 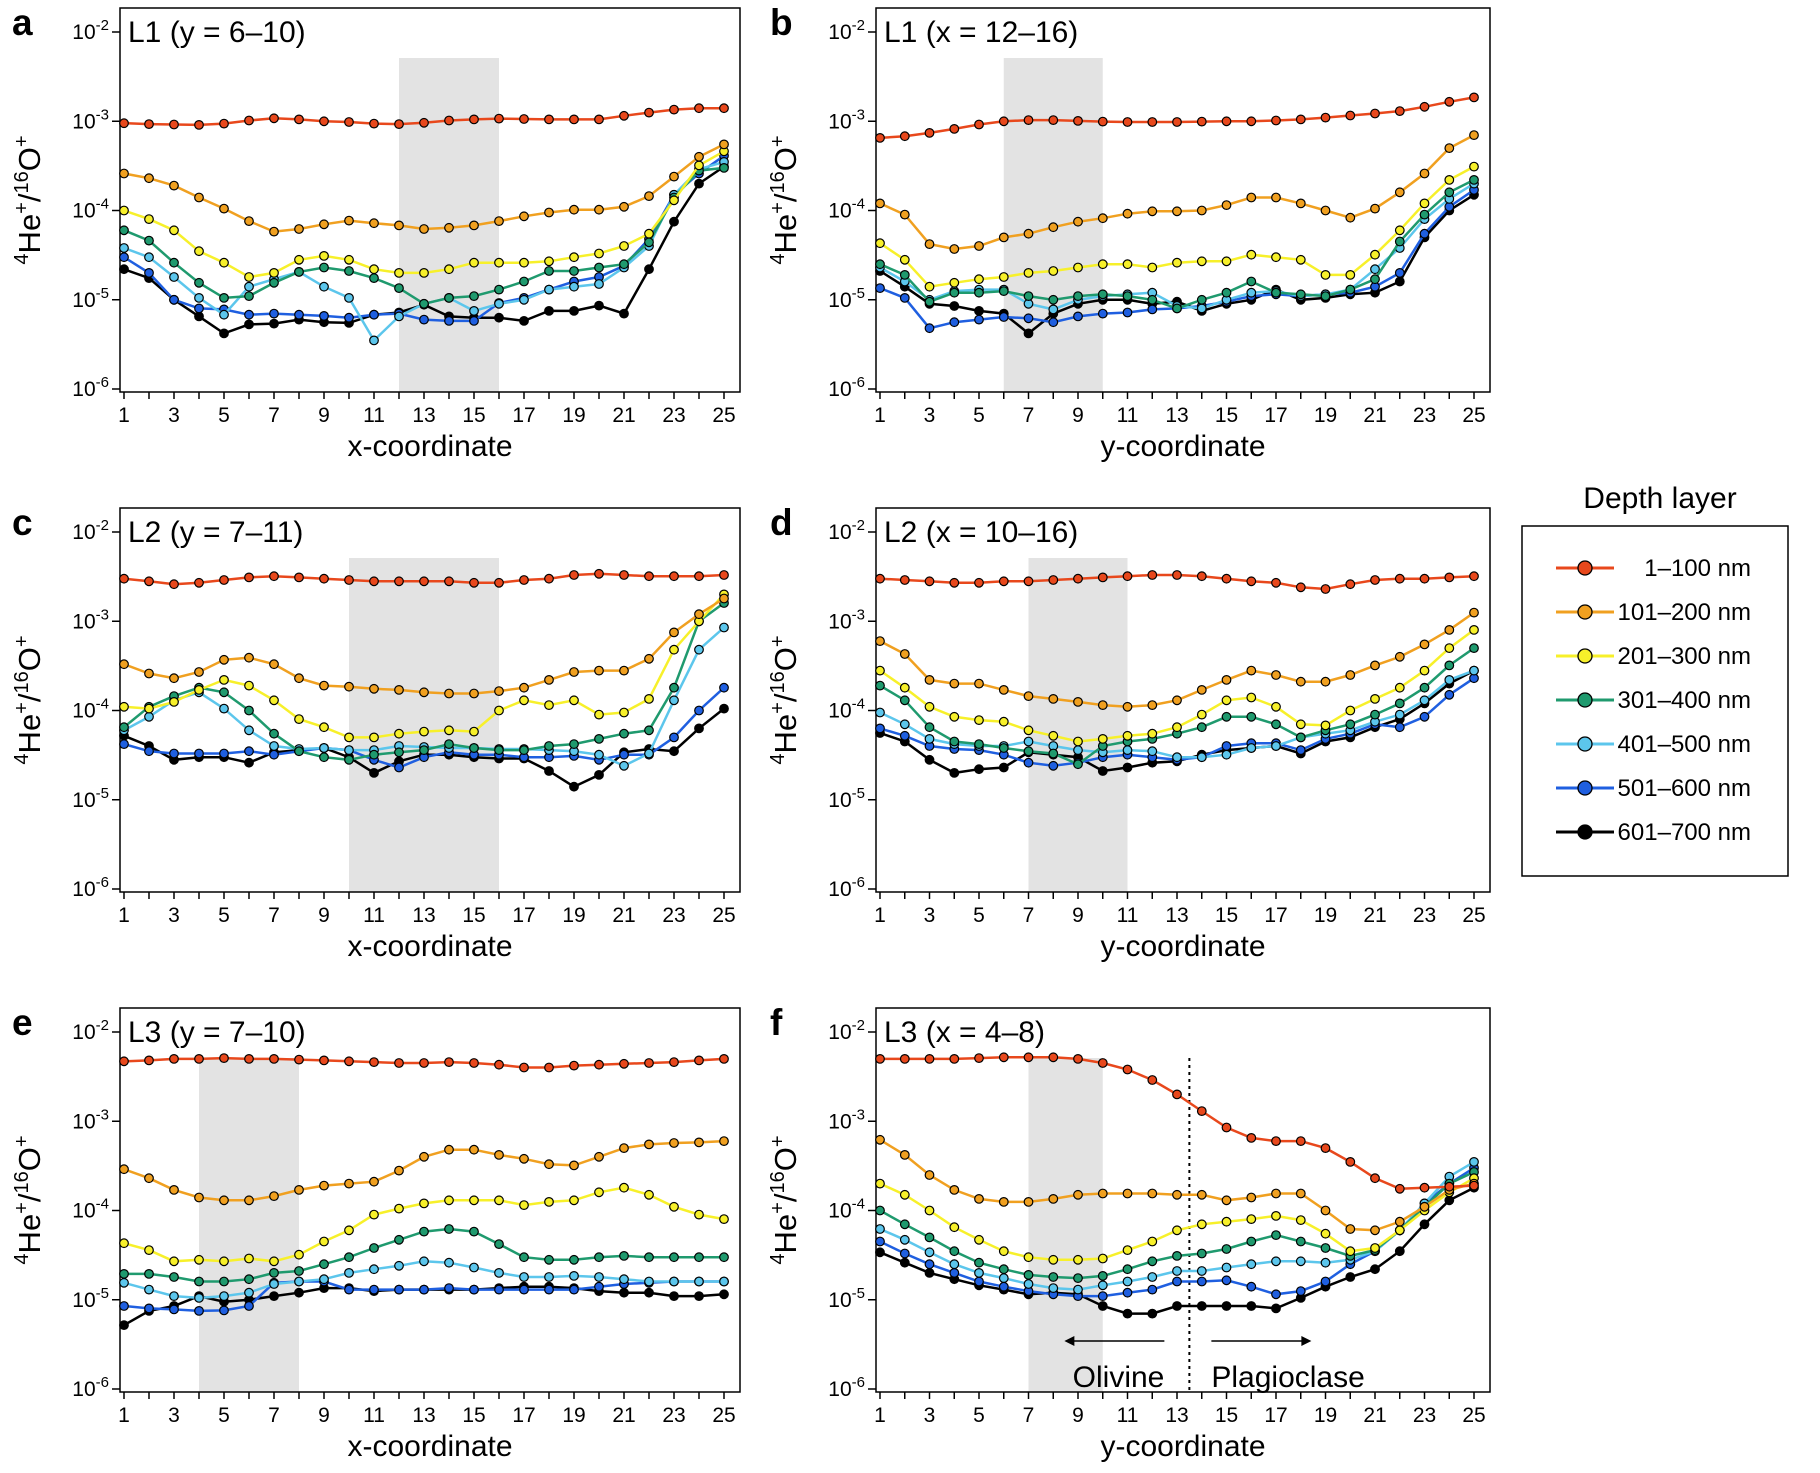 What do you see at coordinates (90, 119) in the screenshot?
I see `y-tick-label: 10⁻³` at bounding box center [90, 119].